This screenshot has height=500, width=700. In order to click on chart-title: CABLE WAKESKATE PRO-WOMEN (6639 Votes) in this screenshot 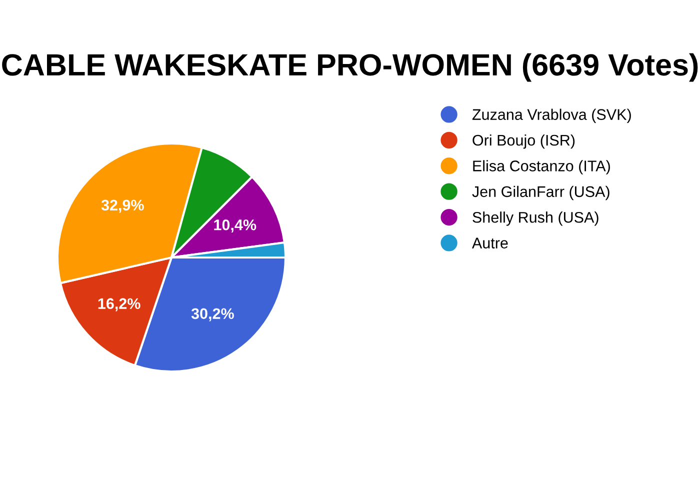, I will do `click(350, 67)`.